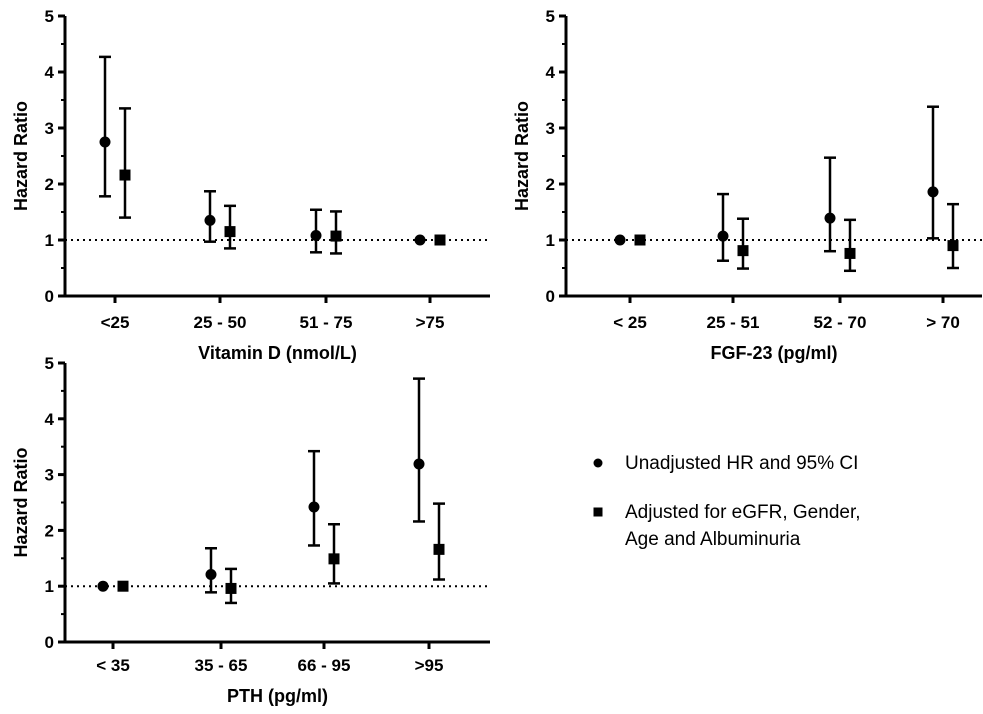 Image resolution: width=983 pixels, height=714 pixels. I want to click on x-tick-label: 52 - 70, so click(840, 322).